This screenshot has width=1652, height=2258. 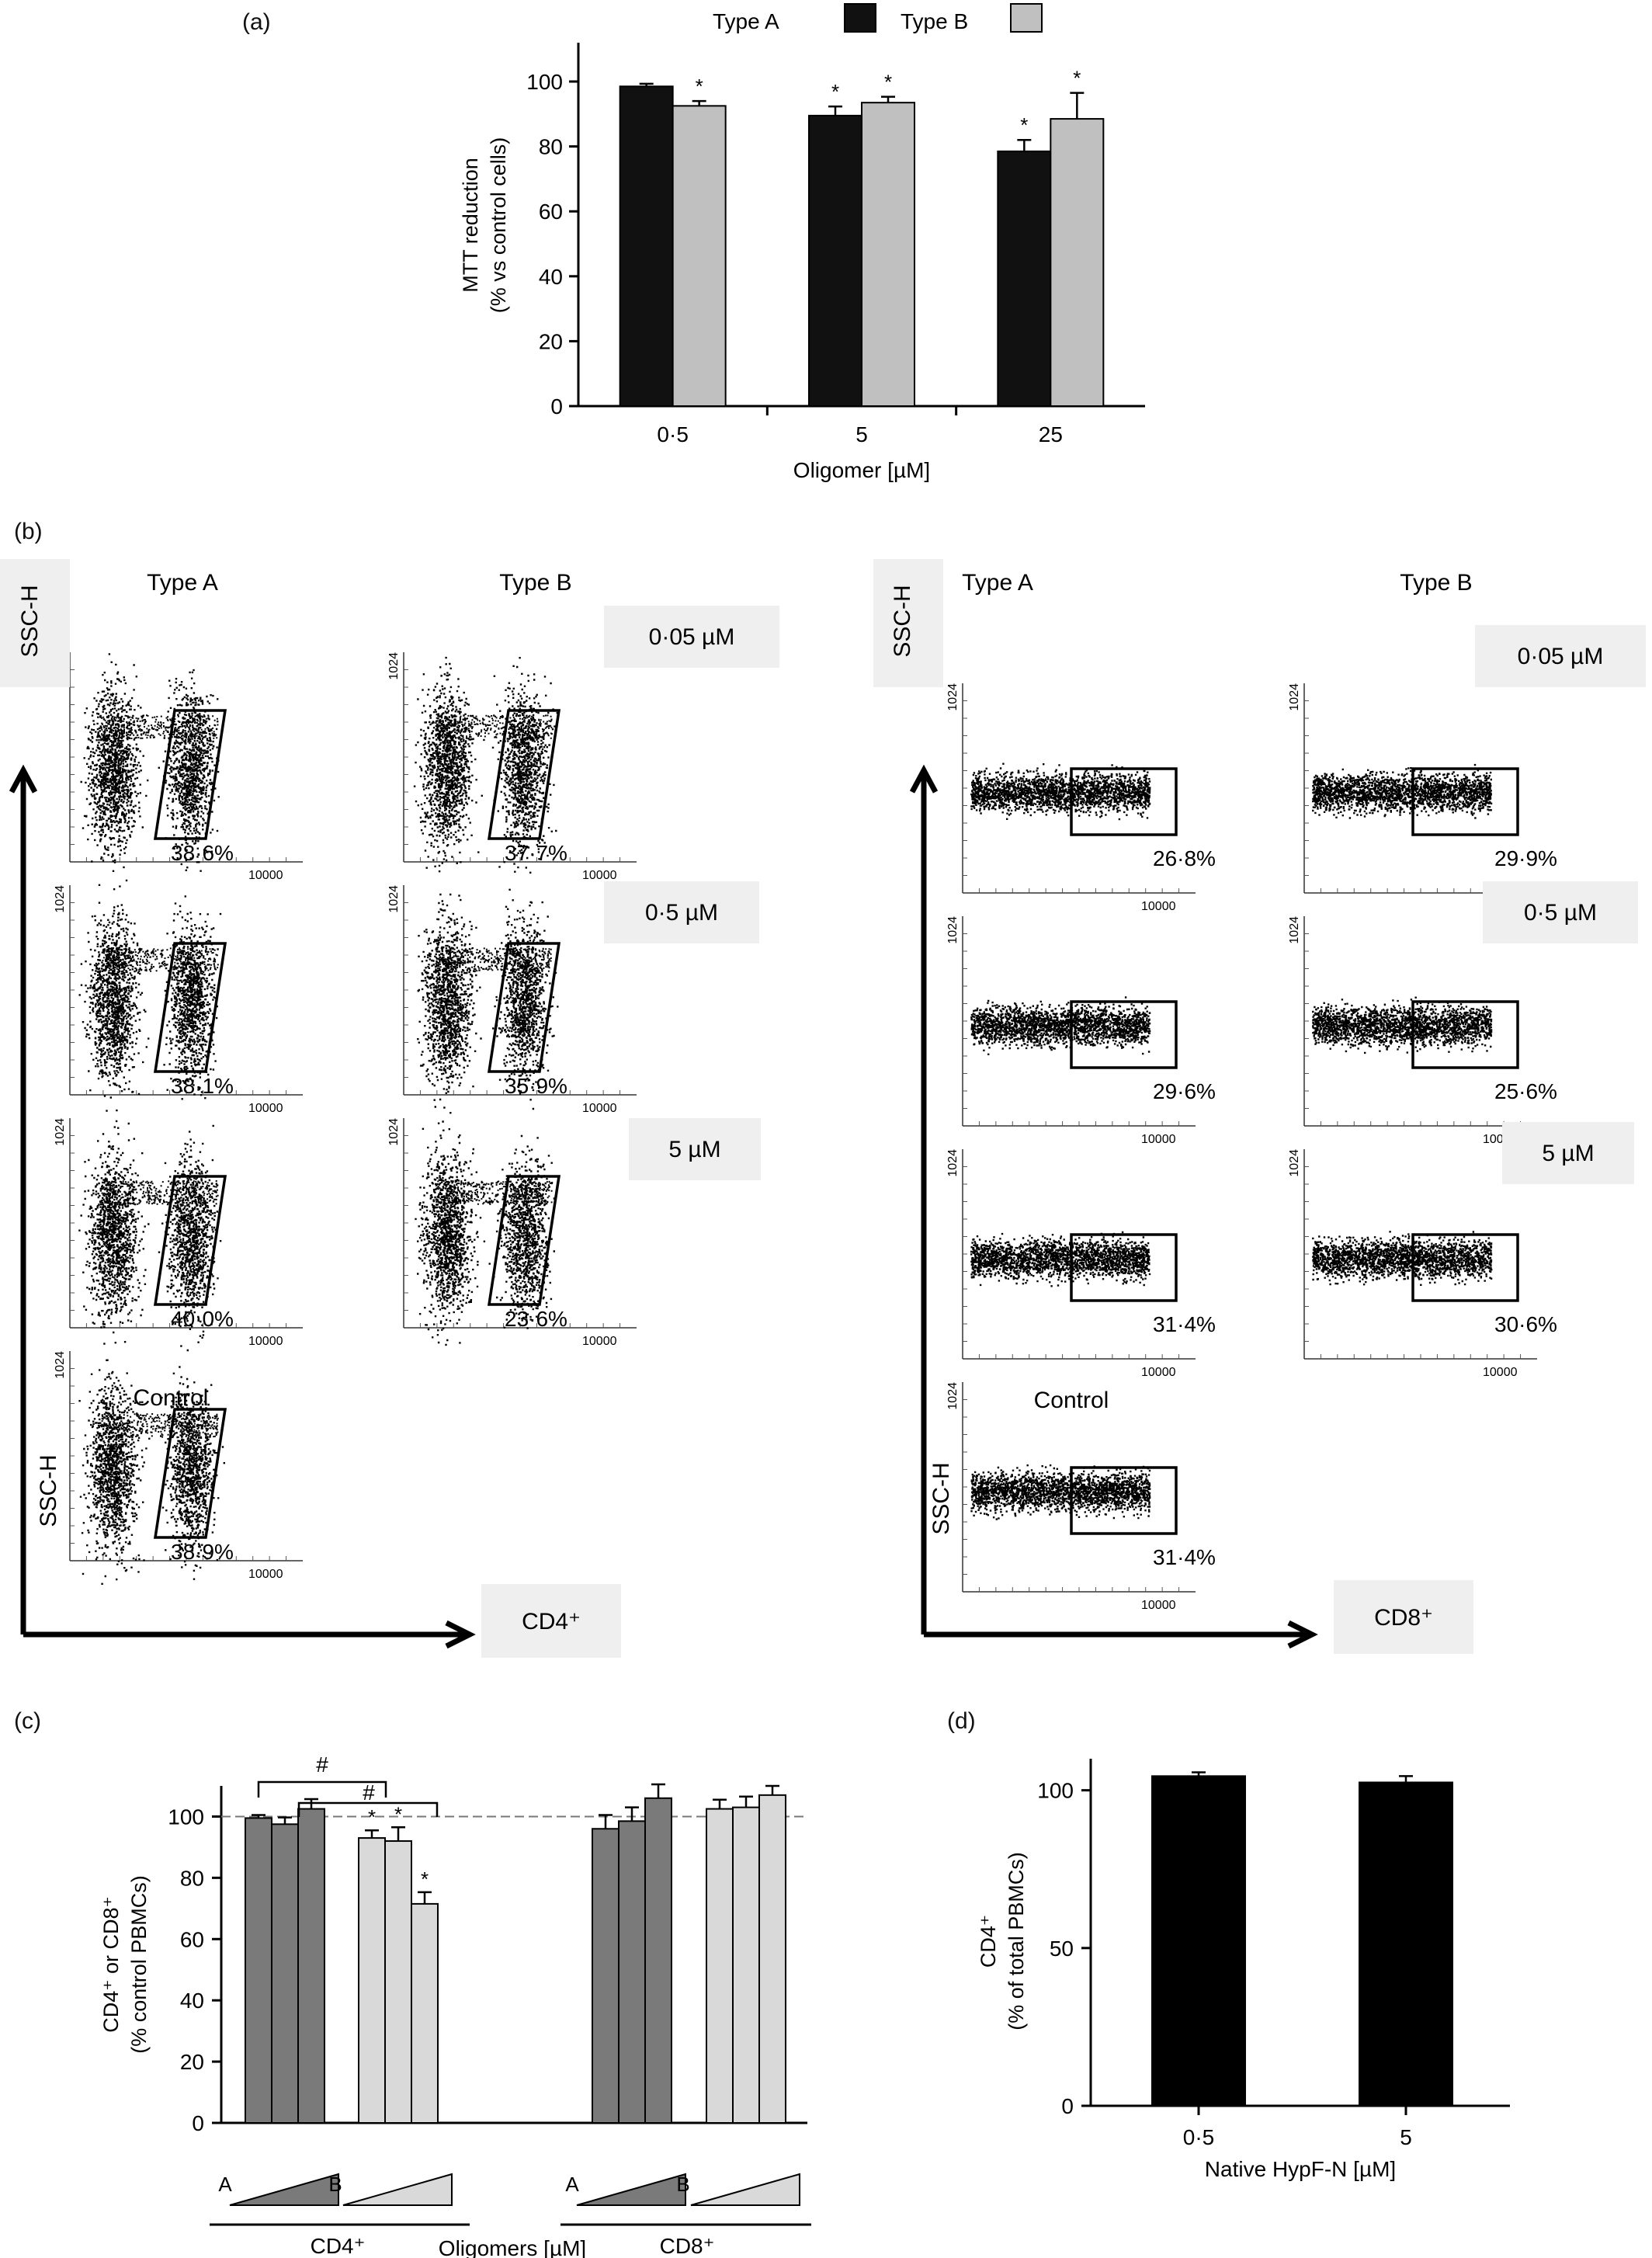 I want to click on hash-mark-2: #, so click(x=369, y=1792).